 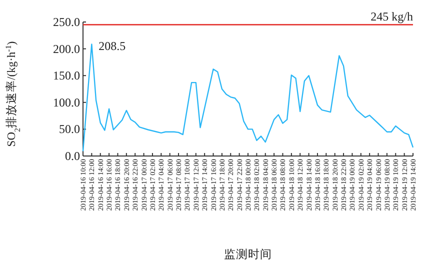 I want to click on x-axis-title: 监测时间, so click(x=248, y=254).